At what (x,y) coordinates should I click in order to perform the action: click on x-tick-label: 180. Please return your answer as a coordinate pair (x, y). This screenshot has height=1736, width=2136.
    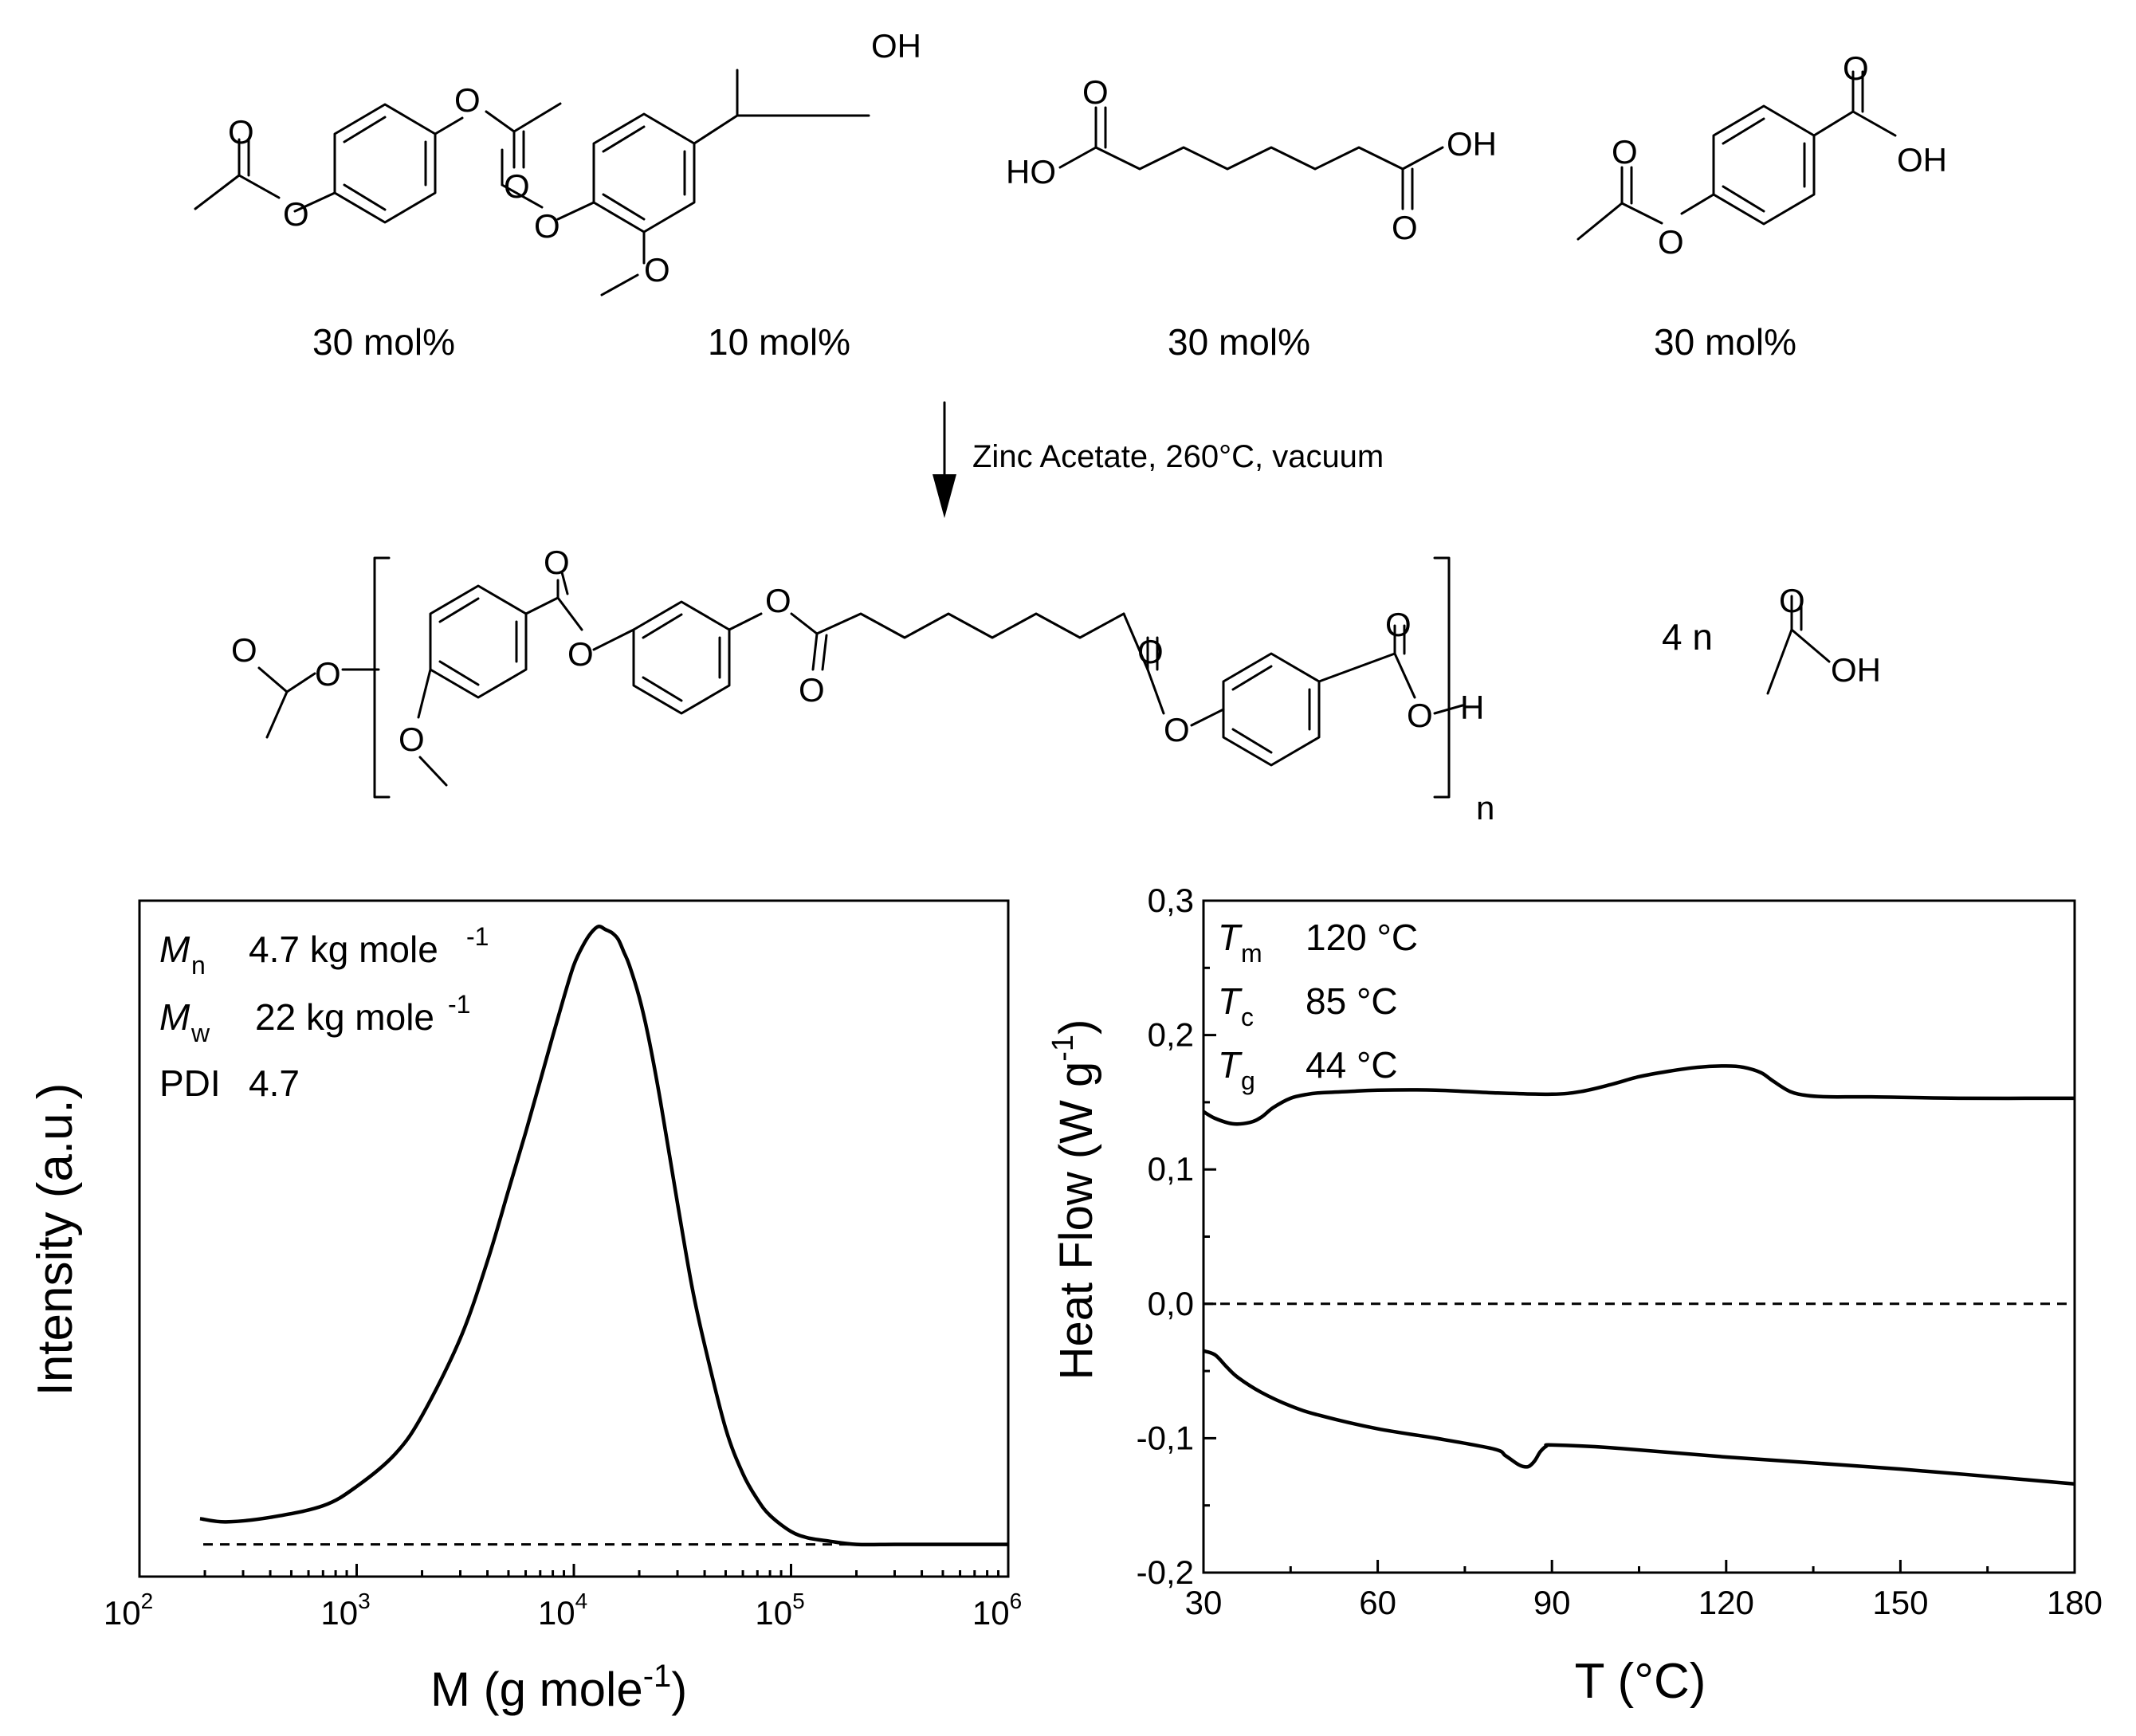
    Looking at the image, I should click on (2075, 1603).